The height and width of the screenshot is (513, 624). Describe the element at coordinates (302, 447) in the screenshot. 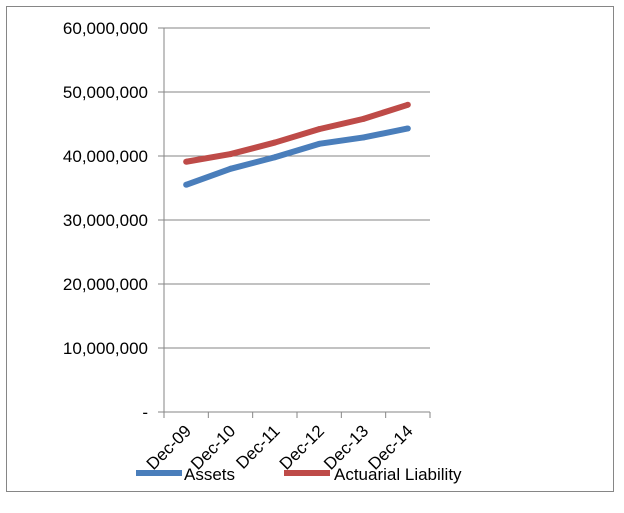

I see `x-tick-label: Dec-12` at that location.